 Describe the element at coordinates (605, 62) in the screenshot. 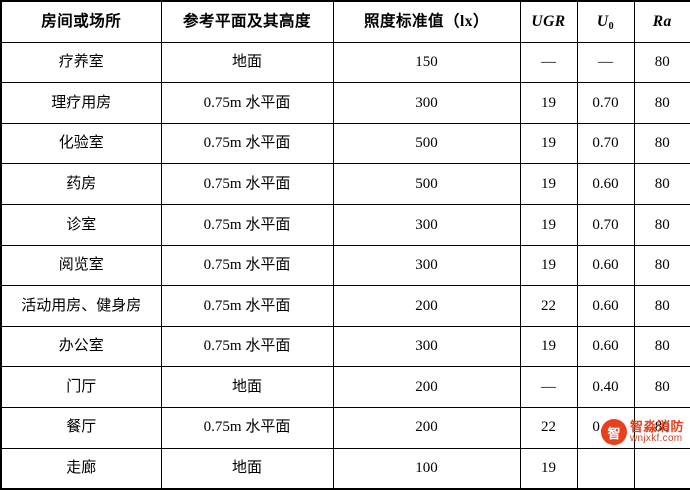

I see `cell-u0: —` at that location.